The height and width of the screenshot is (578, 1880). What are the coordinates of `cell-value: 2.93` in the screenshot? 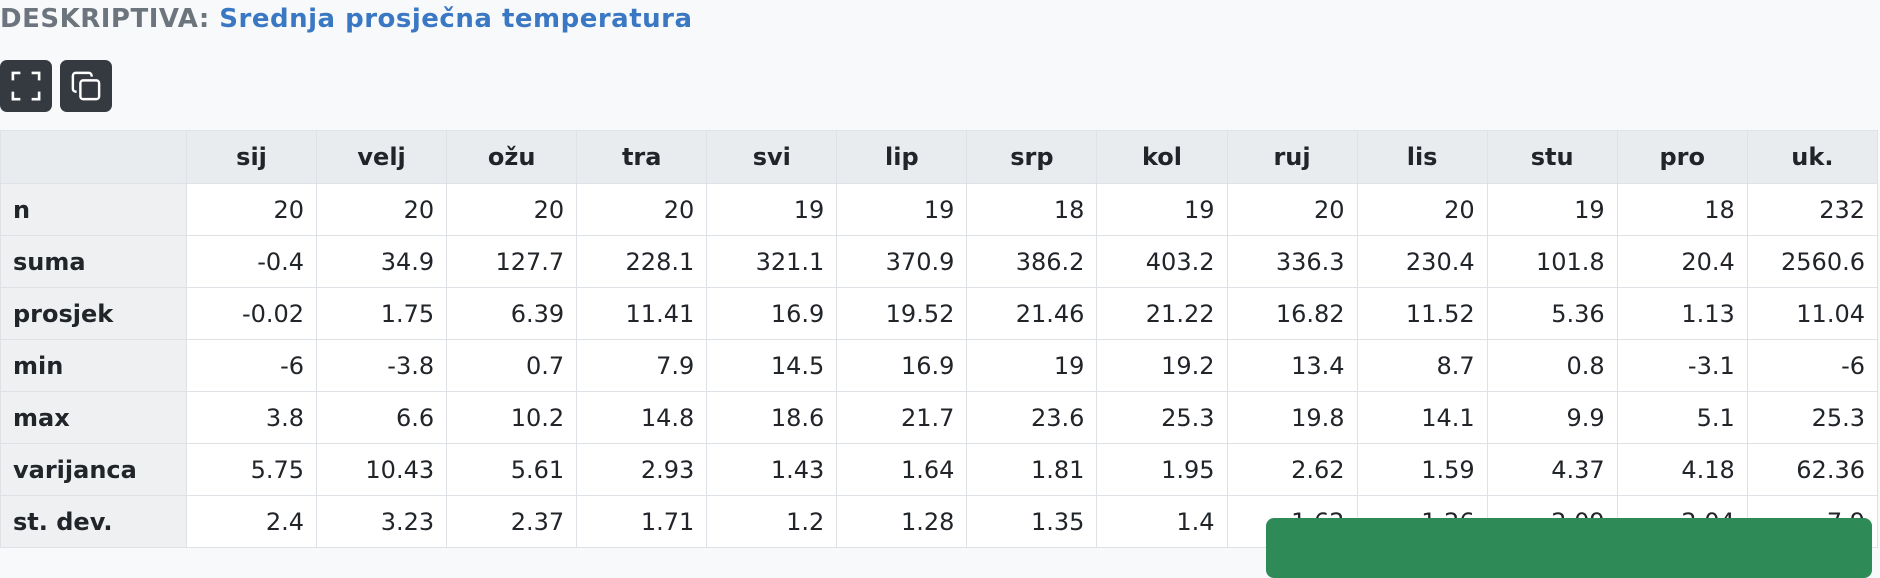 It's located at (642, 469).